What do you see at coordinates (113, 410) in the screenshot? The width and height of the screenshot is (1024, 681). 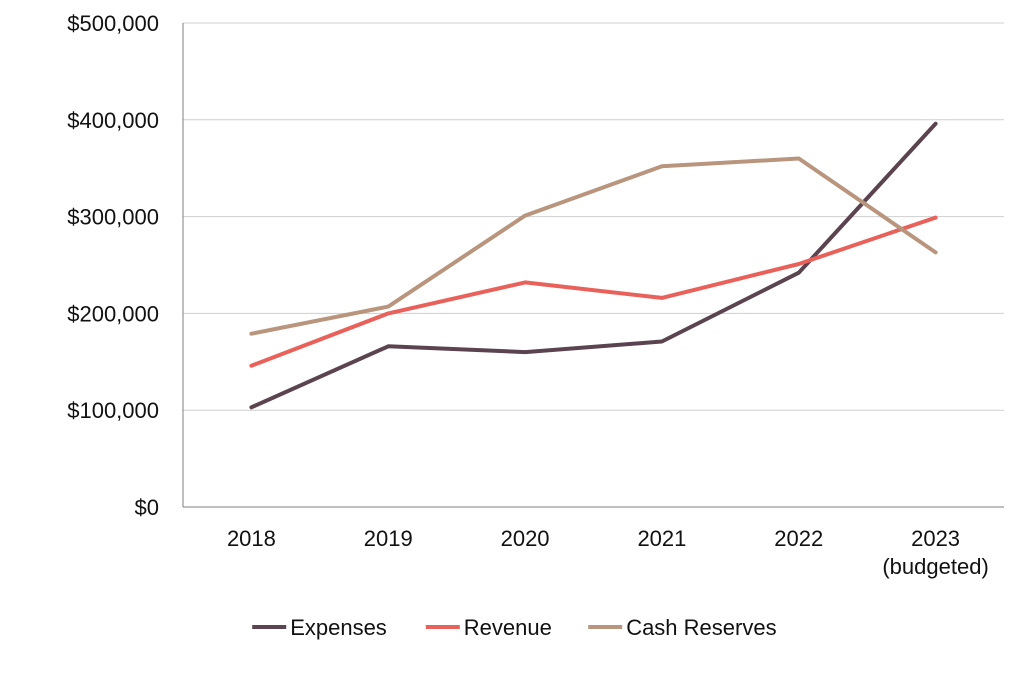 I see `y-tick-label: $100,000` at bounding box center [113, 410].